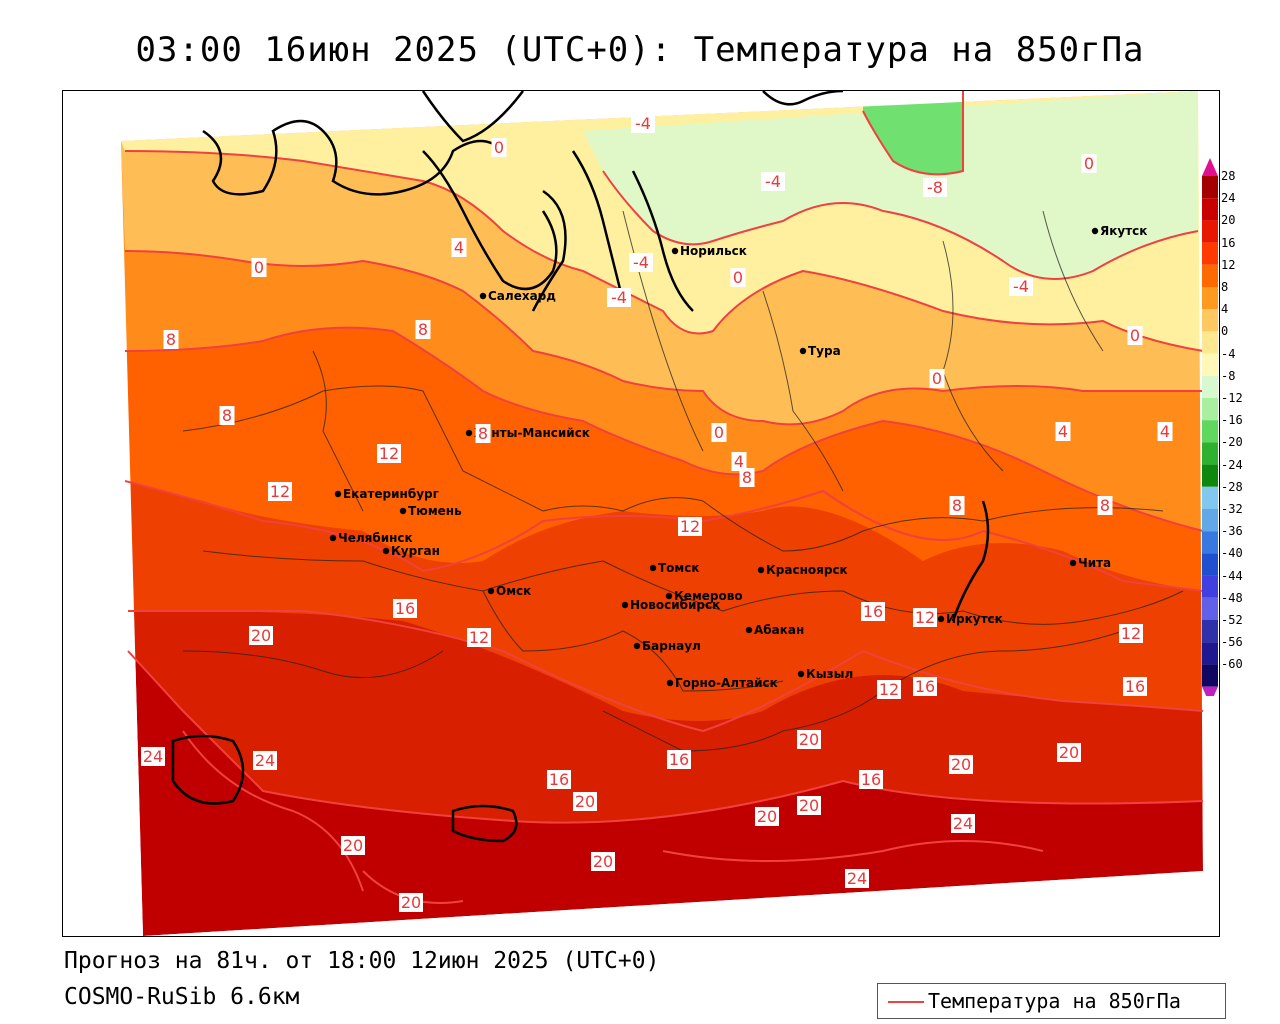 The height and width of the screenshot is (1024, 1280). I want to click on colorbar-tick-label: -12, so click(1232, 398).